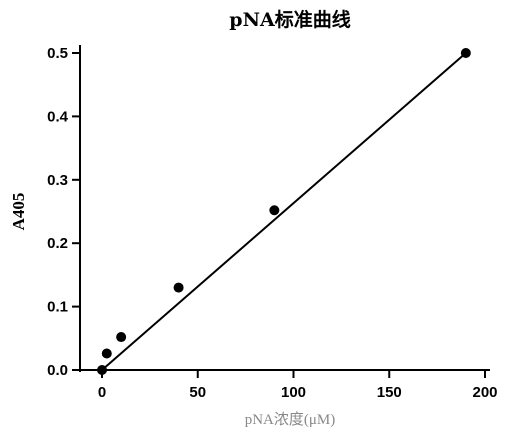 The height and width of the screenshot is (434, 524). What do you see at coordinates (290, 419) in the screenshot?
I see `x-axis-label: pNA浓度(μM)` at bounding box center [290, 419].